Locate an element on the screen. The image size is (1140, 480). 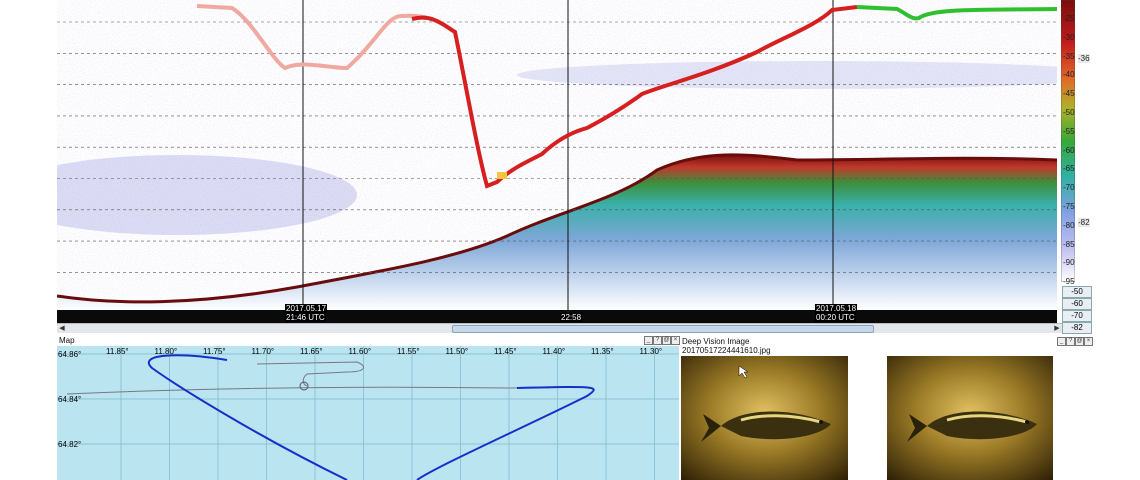
color-scale-bar is located at coordinates (1068, 141).